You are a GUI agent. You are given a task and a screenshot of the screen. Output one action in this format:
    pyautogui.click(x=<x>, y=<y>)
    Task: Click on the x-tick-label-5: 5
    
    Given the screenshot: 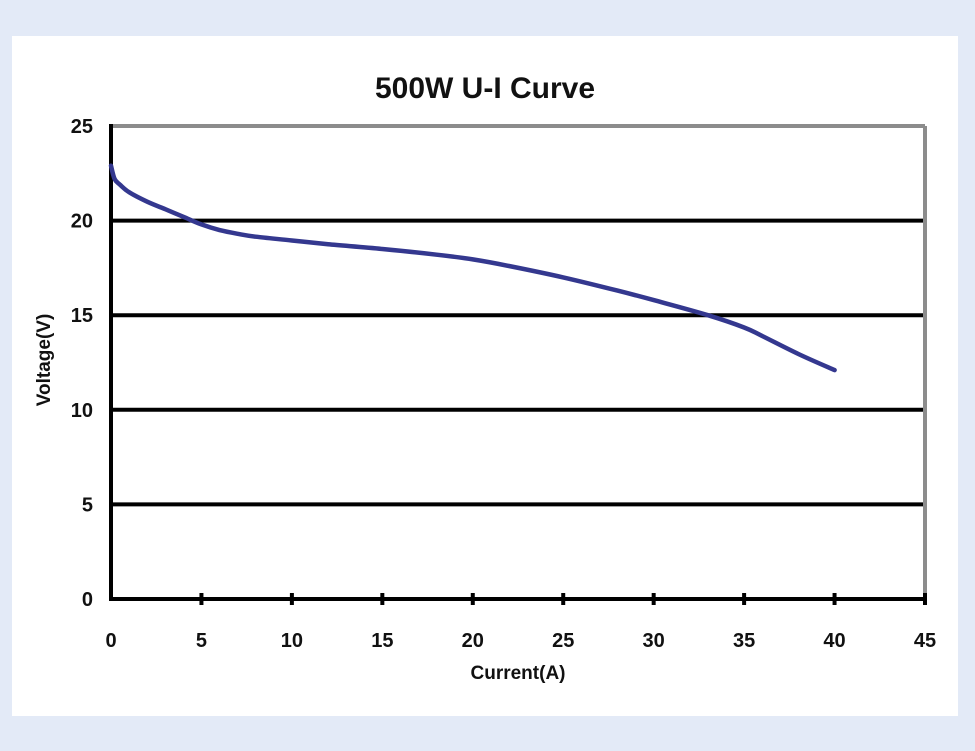 What is the action you would take?
    pyautogui.click(x=201, y=641)
    